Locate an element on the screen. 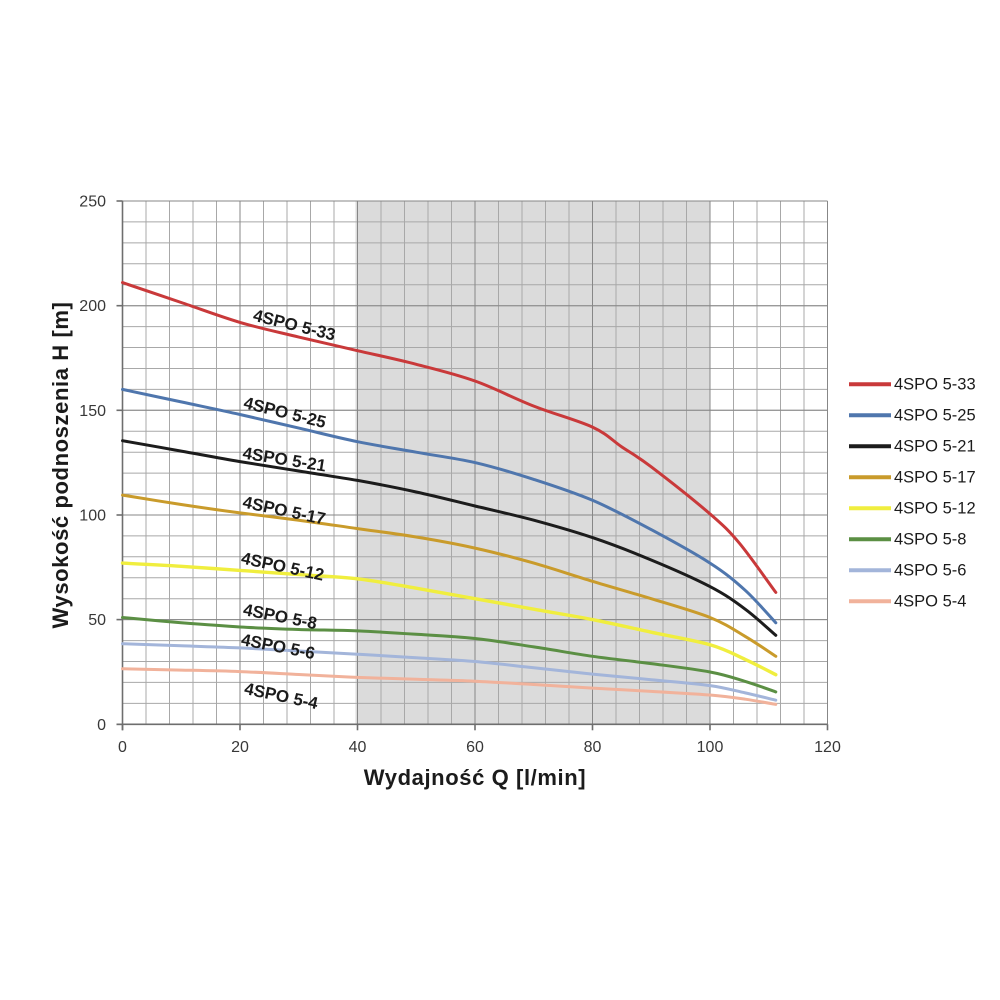 The height and width of the screenshot is (1000, 1000). svg-text: 4SPO 5-12 is located at coordinates (935, 509).